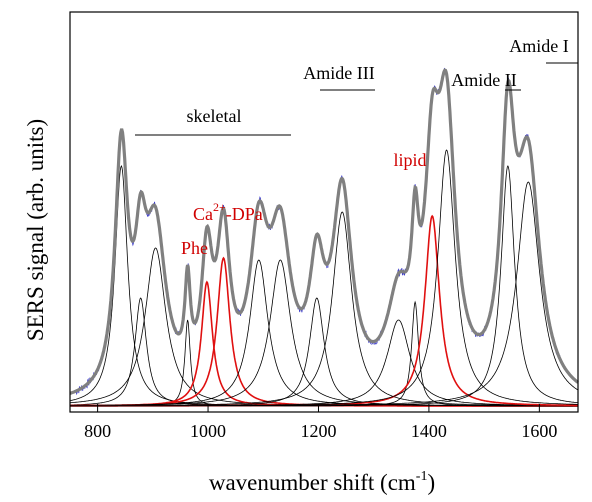 The height and width of the screenshot is (502, 592). What do you see at coordinates (483, 80) in the screenshot?
I see `annotation-amide-ii: Amide II` at bounding box center [483, 80].